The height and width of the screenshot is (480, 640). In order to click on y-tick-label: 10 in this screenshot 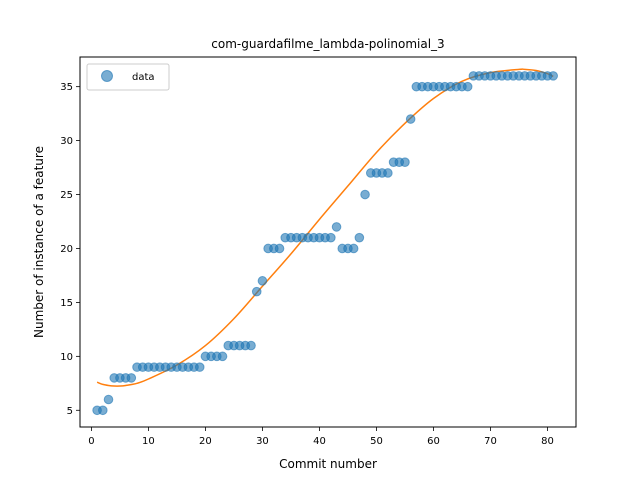, I will do `click(66, 357)`.